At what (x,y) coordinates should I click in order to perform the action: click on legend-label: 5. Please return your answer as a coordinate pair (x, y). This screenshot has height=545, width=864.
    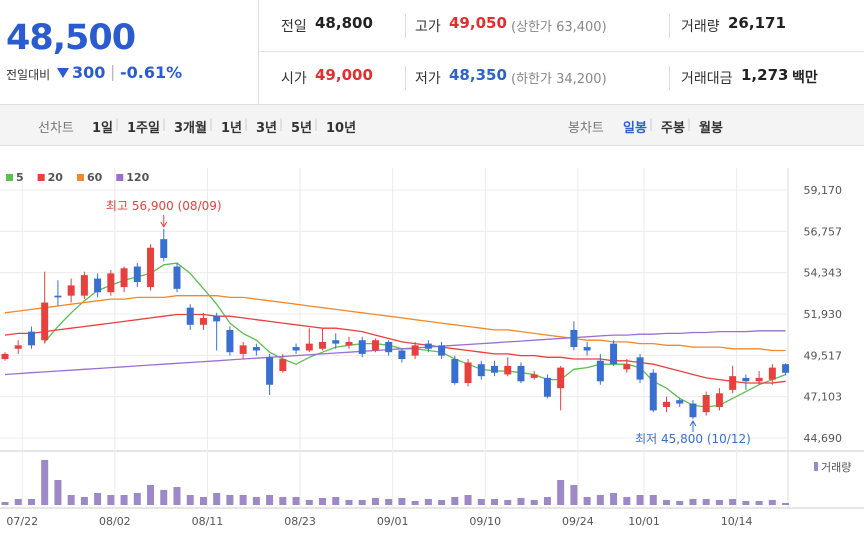
    Looking at the image, I should click on (20, 177).